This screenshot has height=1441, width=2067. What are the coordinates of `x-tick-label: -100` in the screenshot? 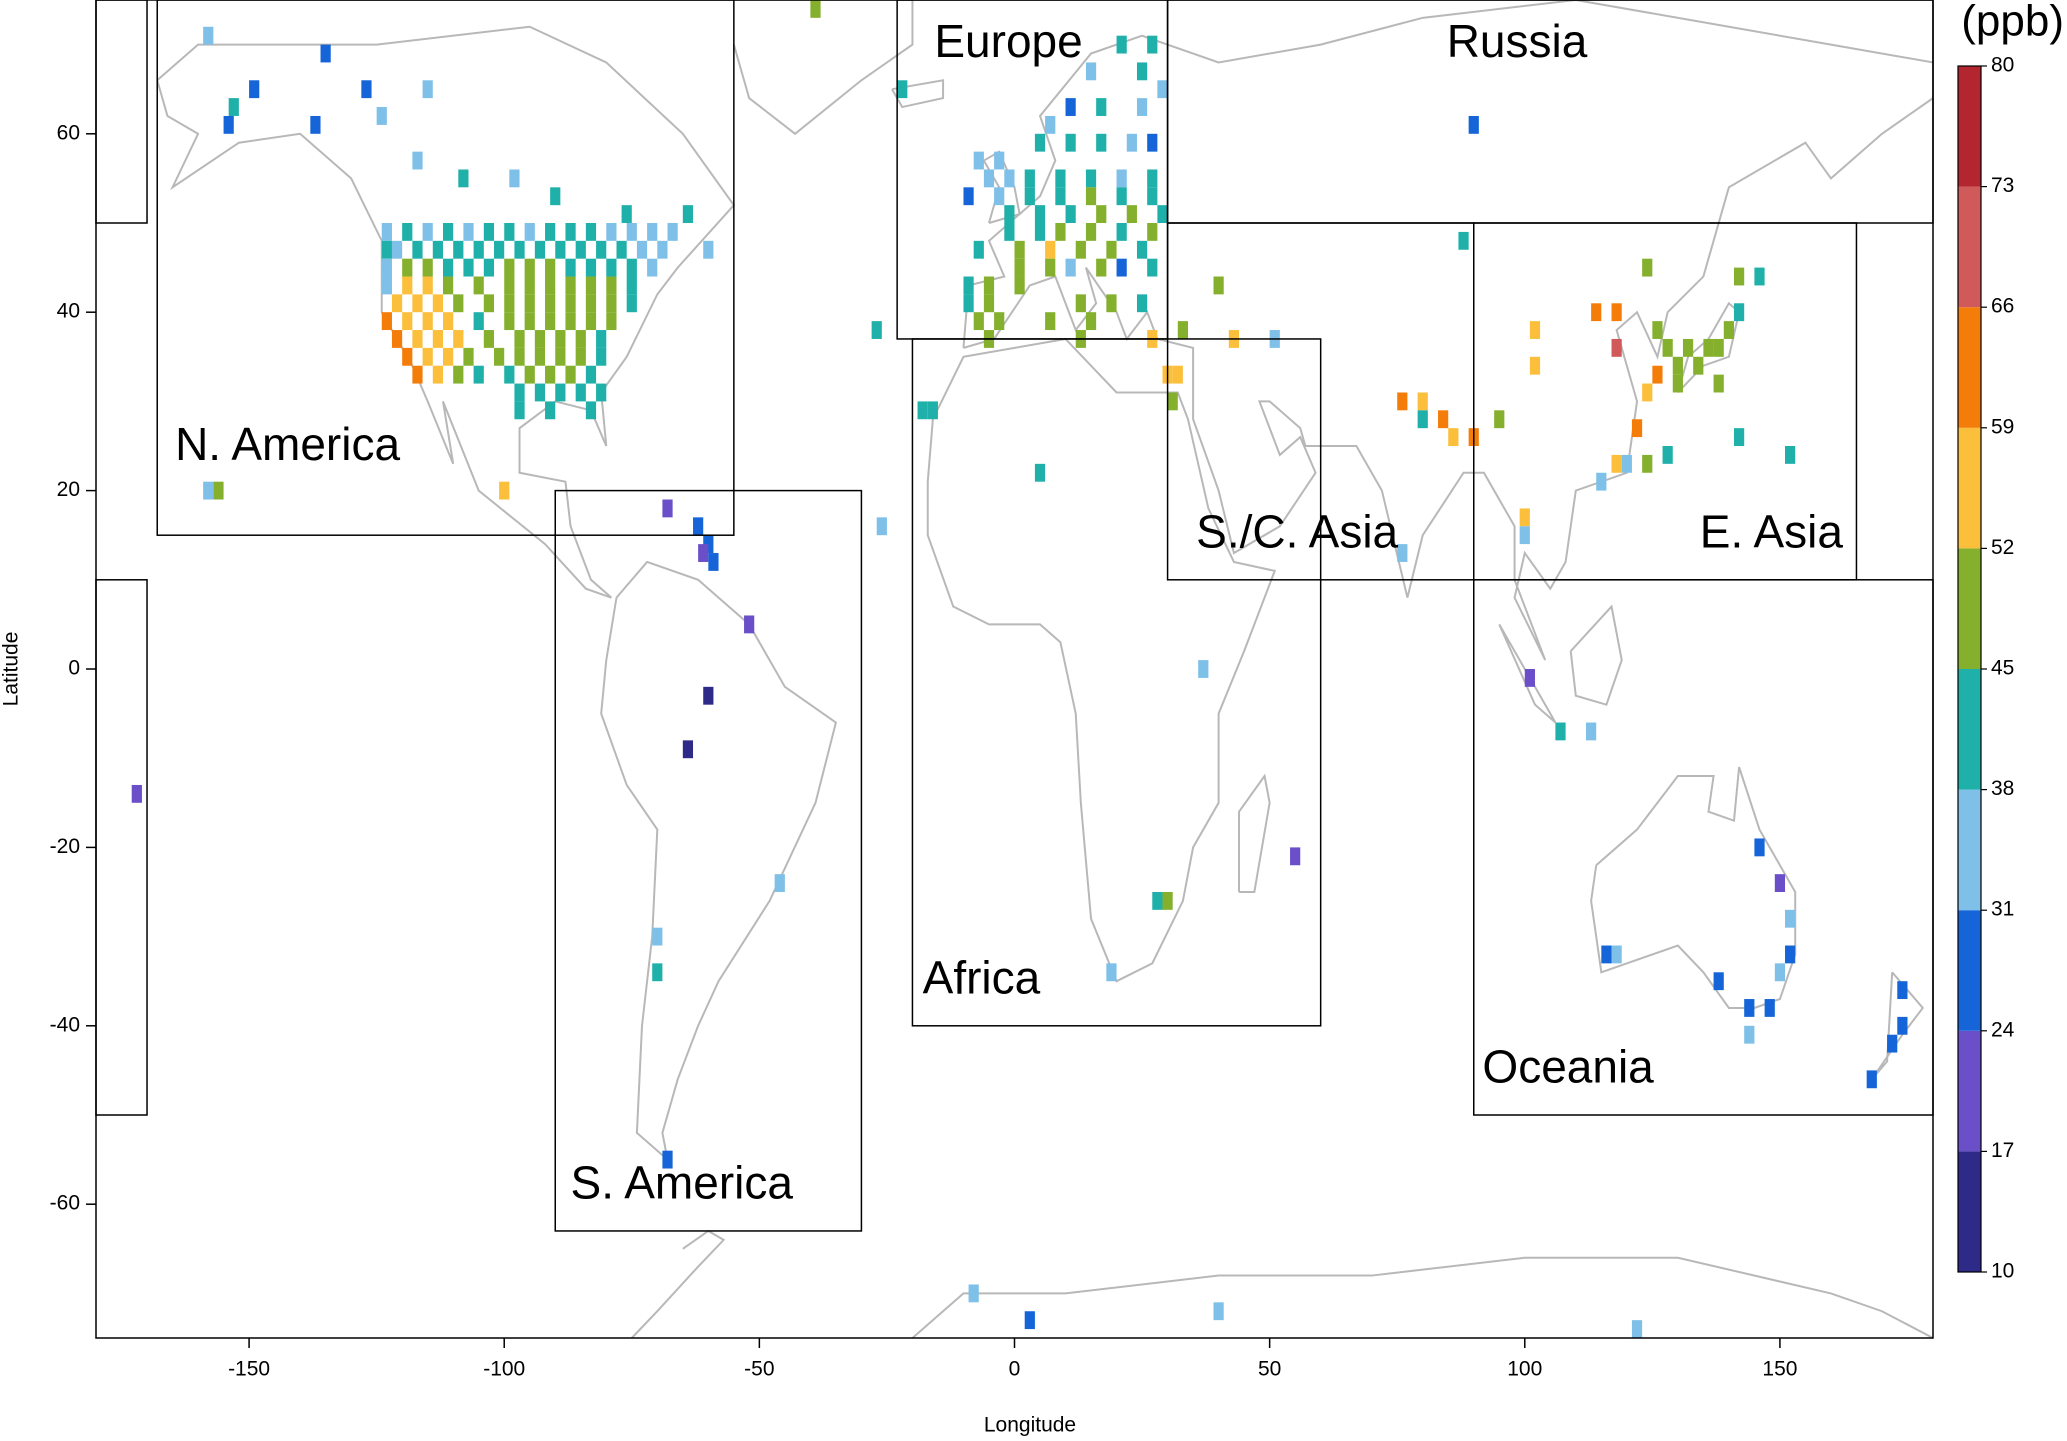 It's located at (504, 1369).